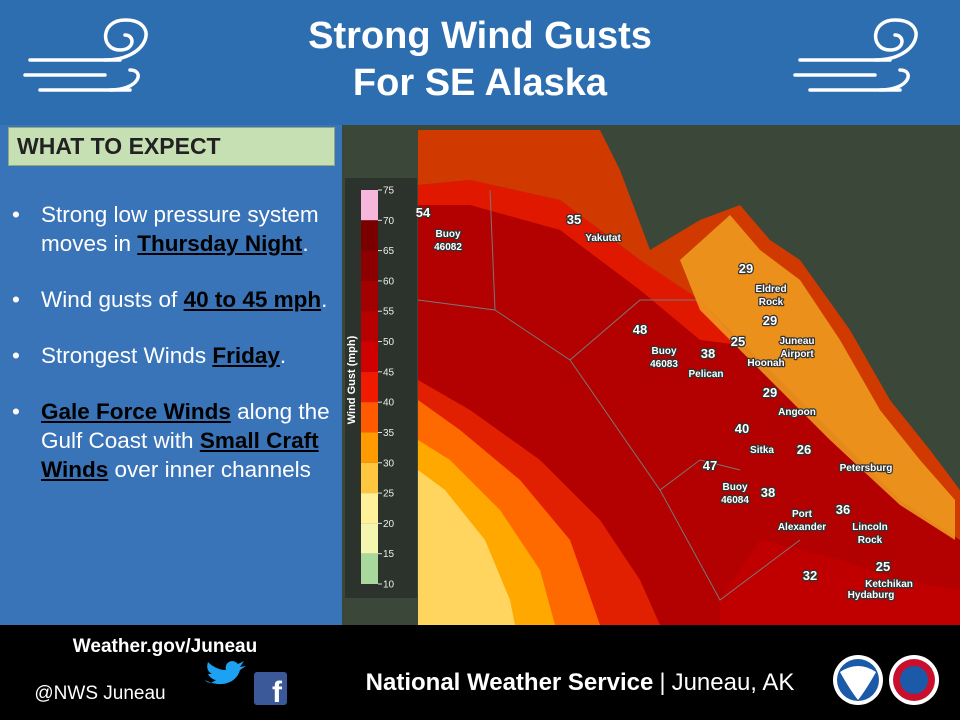 The image size is (960, 720). What do you see at coordinates (389, 403) in the screenshot?
I see `legend-tick-label: 40` at bounding box center [389, 403].